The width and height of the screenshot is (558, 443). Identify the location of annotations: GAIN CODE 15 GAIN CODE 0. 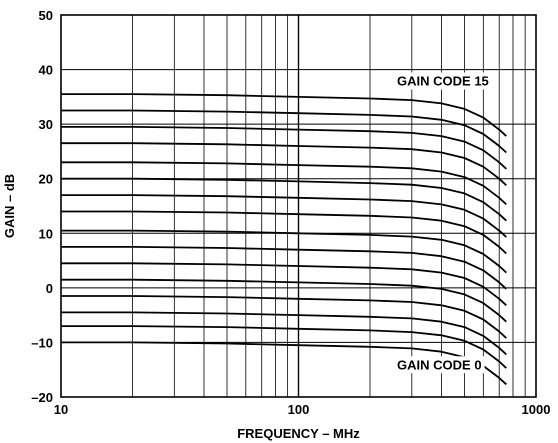
(443, 223).